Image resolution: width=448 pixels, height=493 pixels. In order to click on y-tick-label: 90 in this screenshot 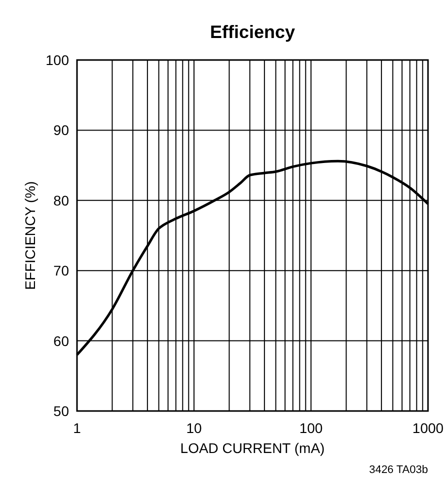, I will do `click(61, 130)`.